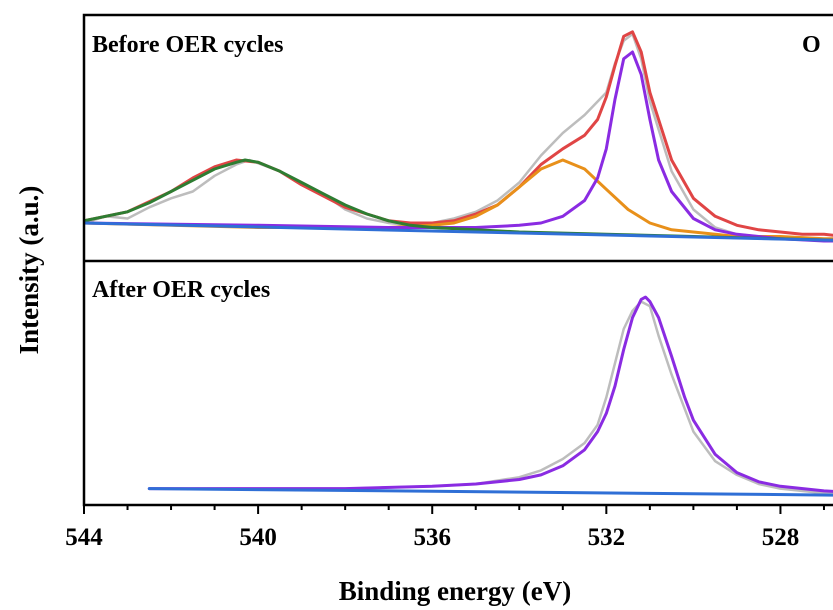 The image size is (833, 610). Describe the element at coordinates (258, 537) in the screenshot. I see `x-tick-label: 540` at that location.